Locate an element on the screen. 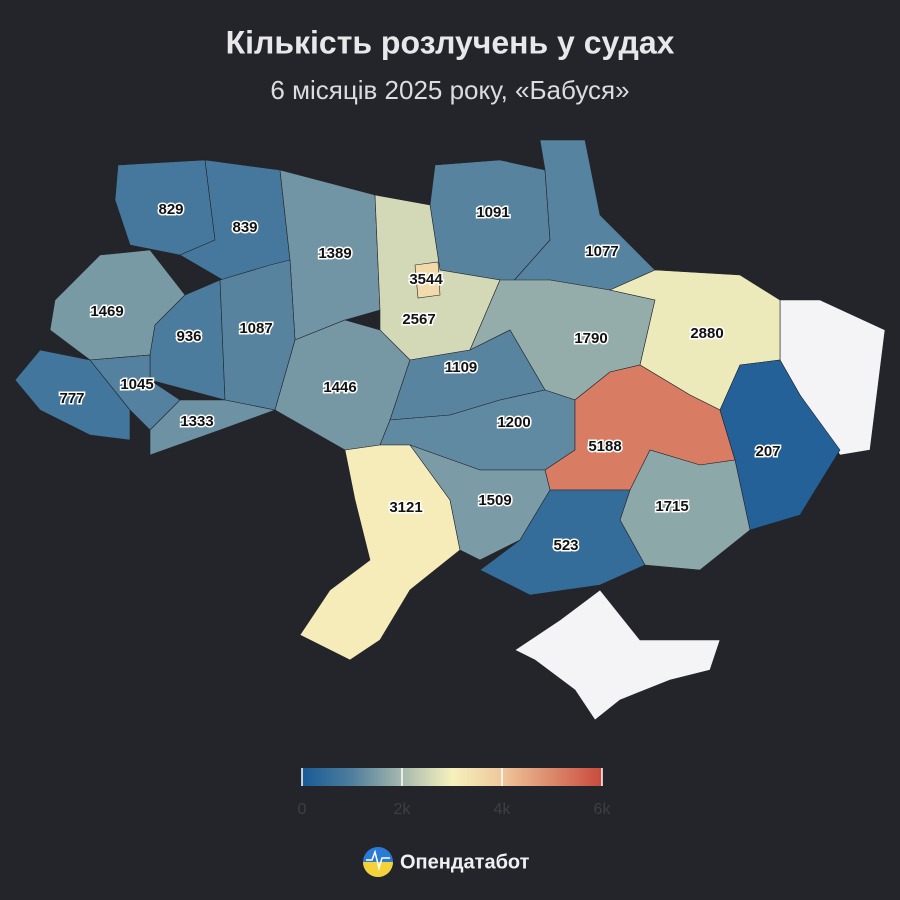 The image size is (900, 900). region-label: 1389 is located at coordinates (334, 253).